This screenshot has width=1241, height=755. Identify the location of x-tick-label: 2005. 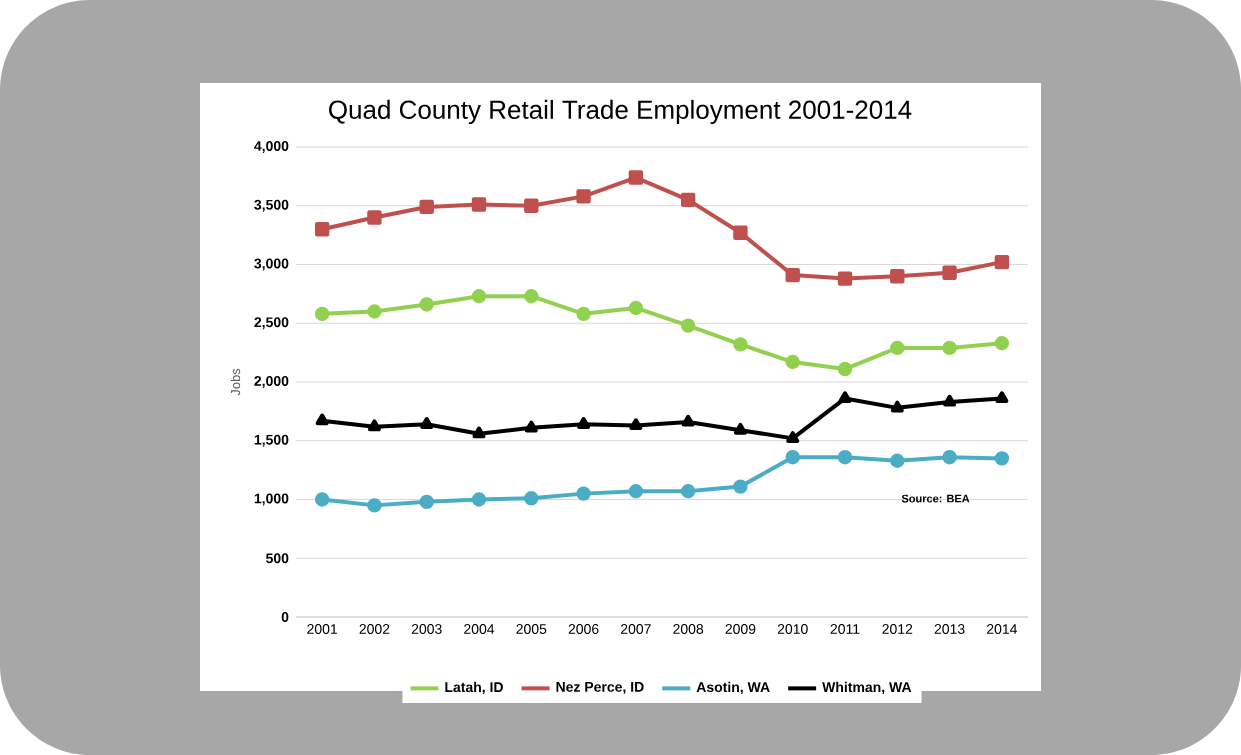
(531, 629).